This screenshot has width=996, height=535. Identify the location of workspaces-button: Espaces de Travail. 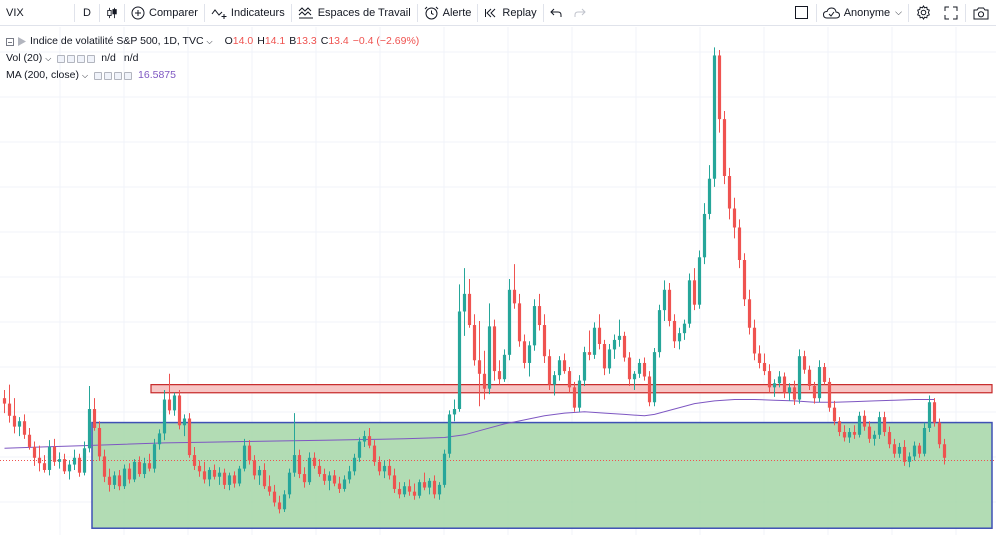
(354, 13).